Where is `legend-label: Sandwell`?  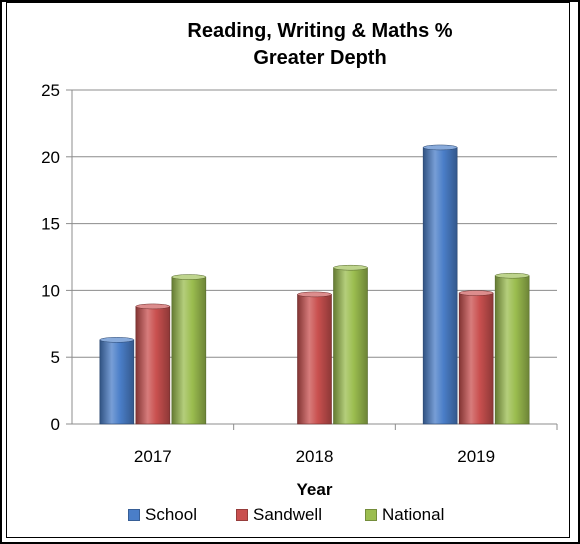 legend-label: Sandwell is located at coordinates (287, 514).